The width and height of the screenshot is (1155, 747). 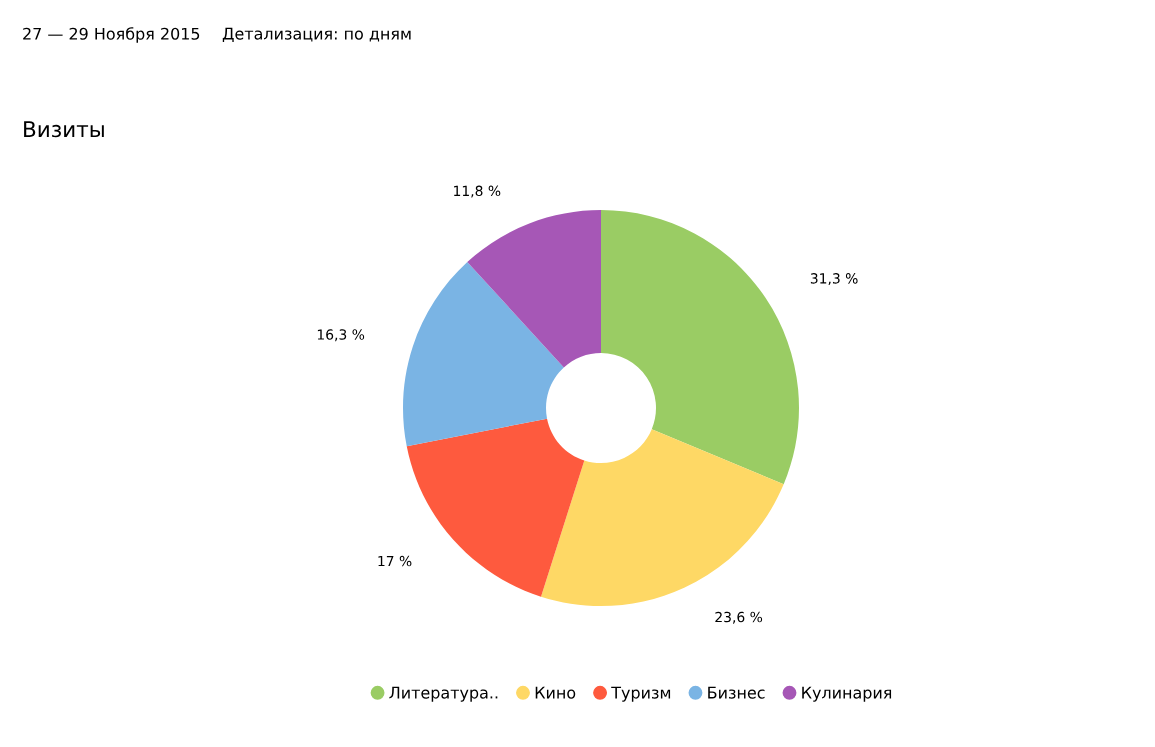 What do you see at coordinates (316, 34) in the screenshot?
I see `text: Детализация: по дням` at bounding box center [316, 34].